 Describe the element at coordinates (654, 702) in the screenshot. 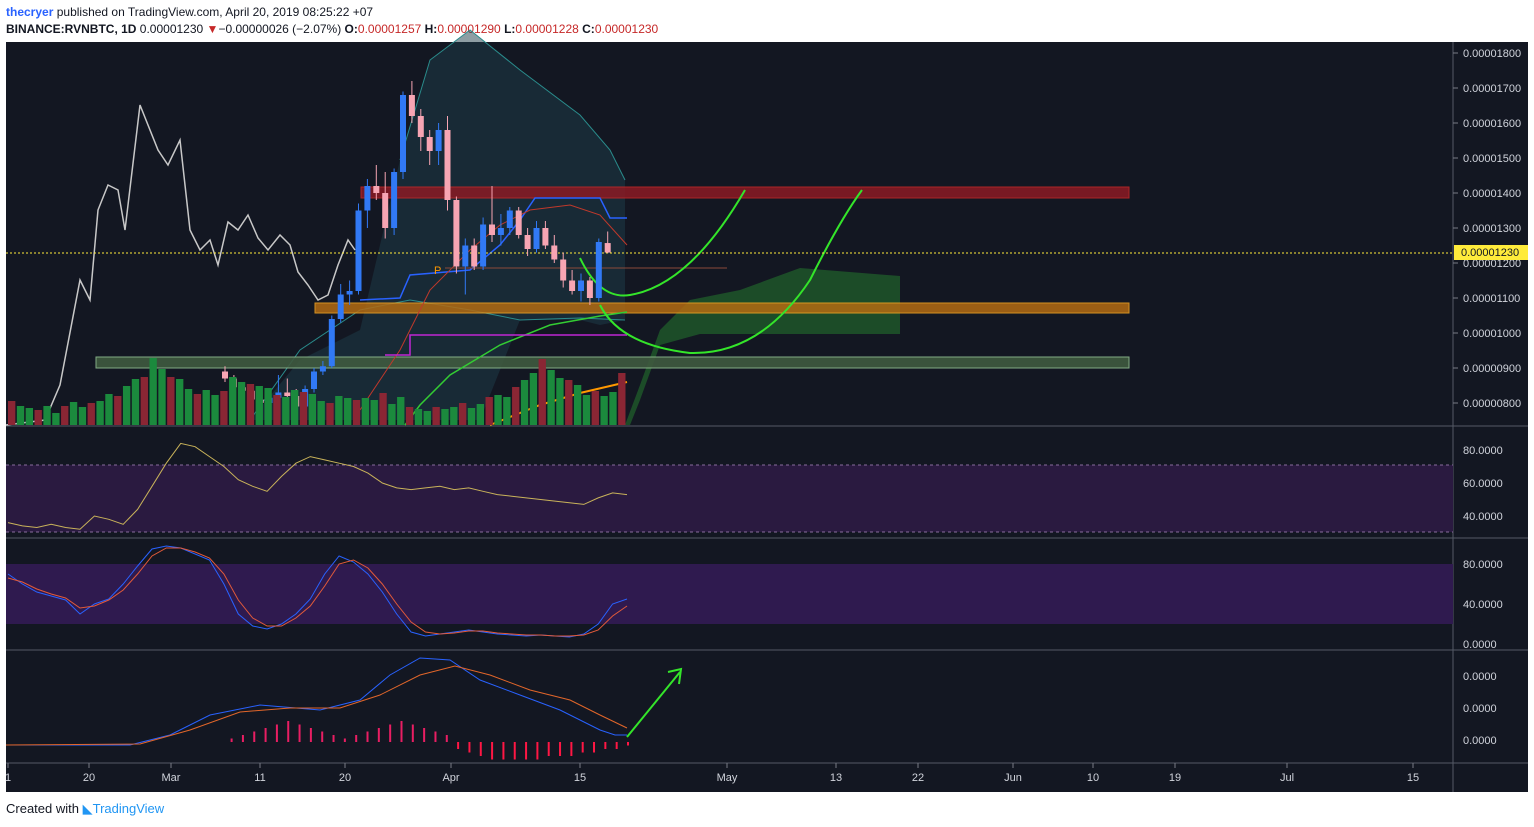

I see `macd-arrow-icon` at that location.